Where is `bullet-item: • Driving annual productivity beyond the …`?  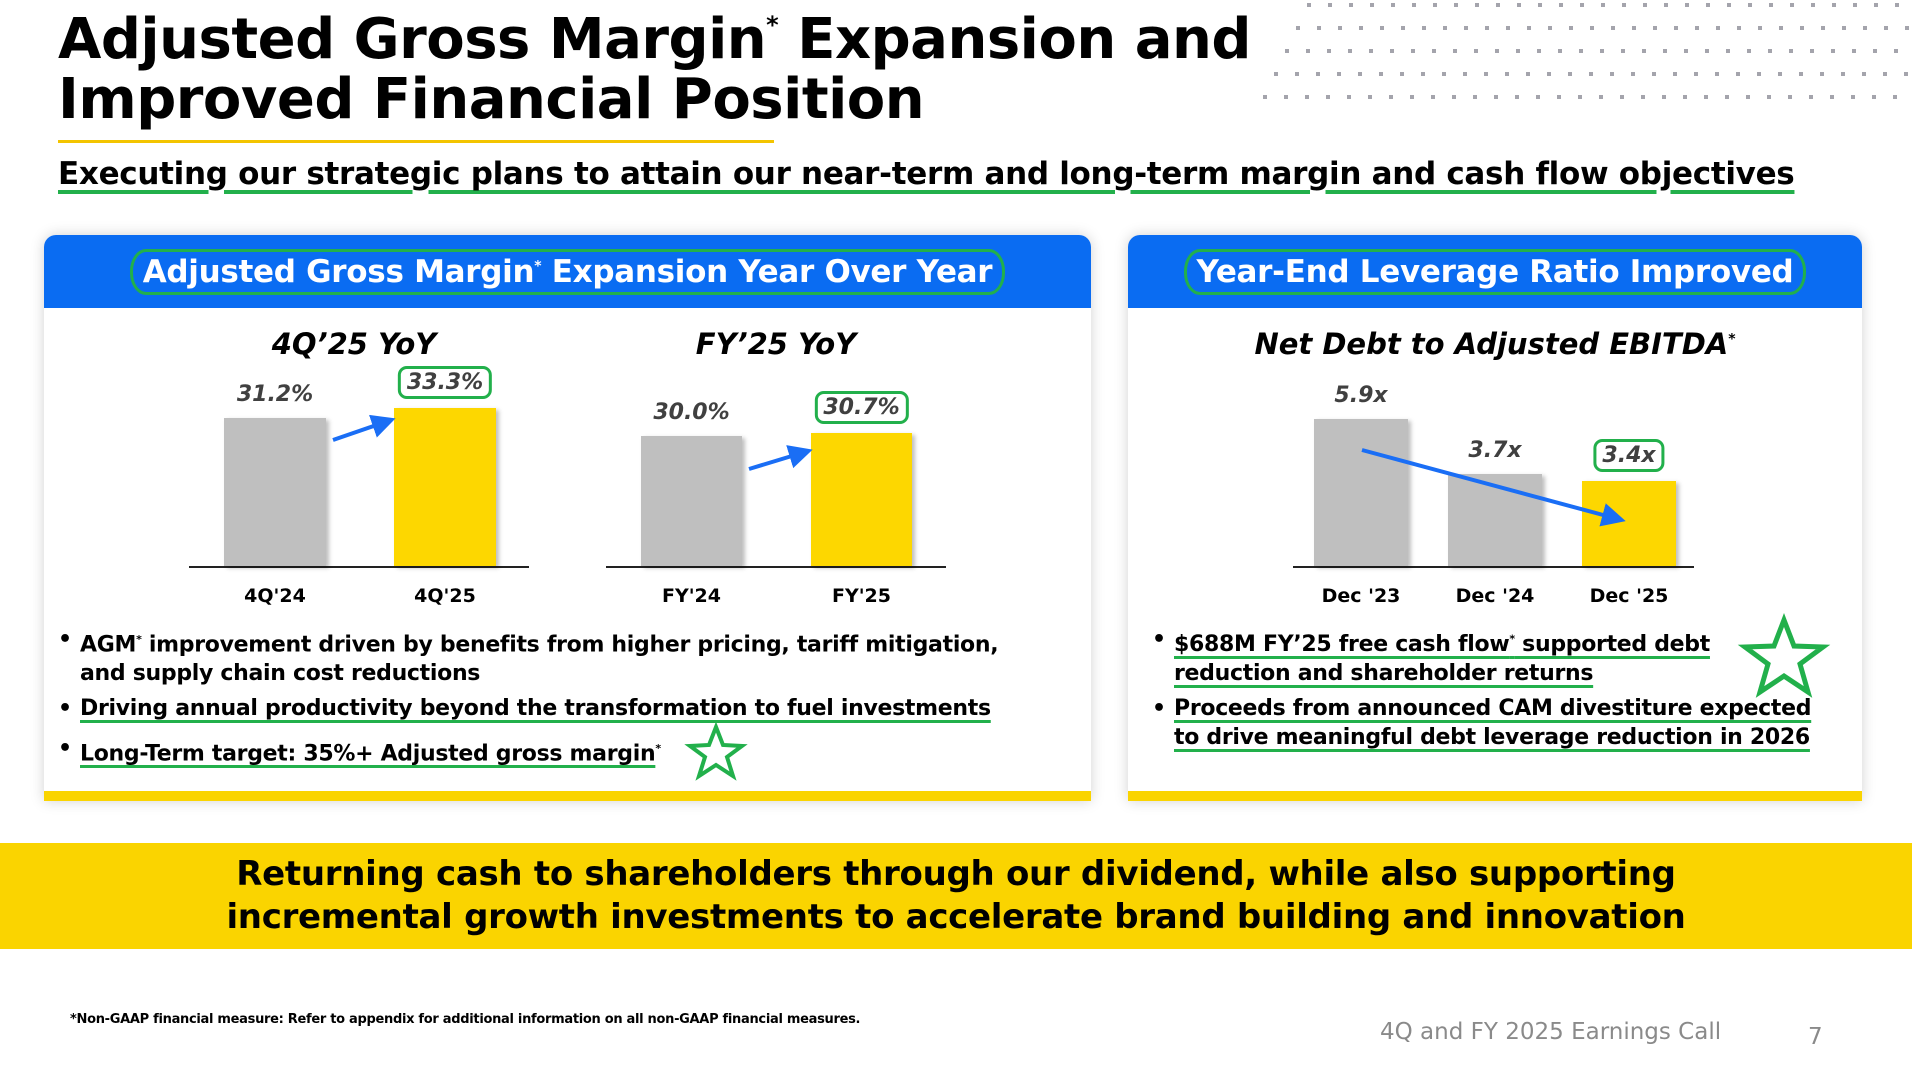
bullet-item: • Driving annual productivity beyond the … is located at coordinates (524, 708).